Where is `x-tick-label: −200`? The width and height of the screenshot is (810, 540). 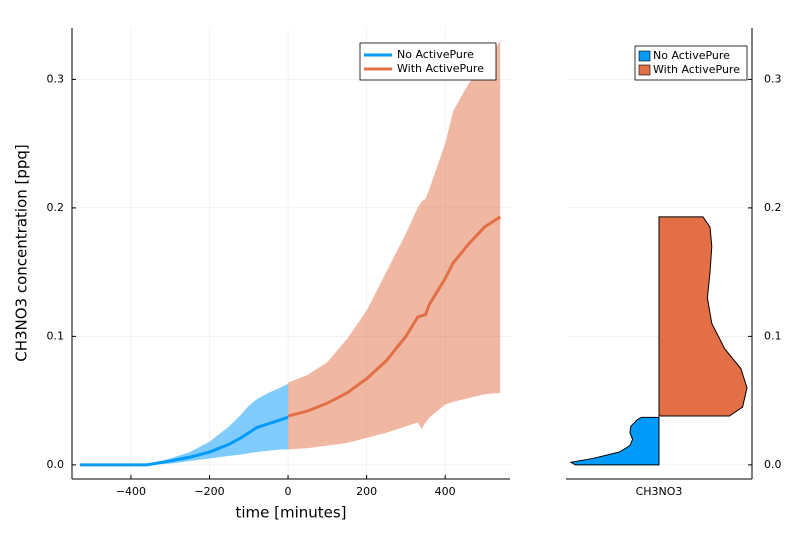 x-tick-label: −200 is located at coordinates (209, 491).